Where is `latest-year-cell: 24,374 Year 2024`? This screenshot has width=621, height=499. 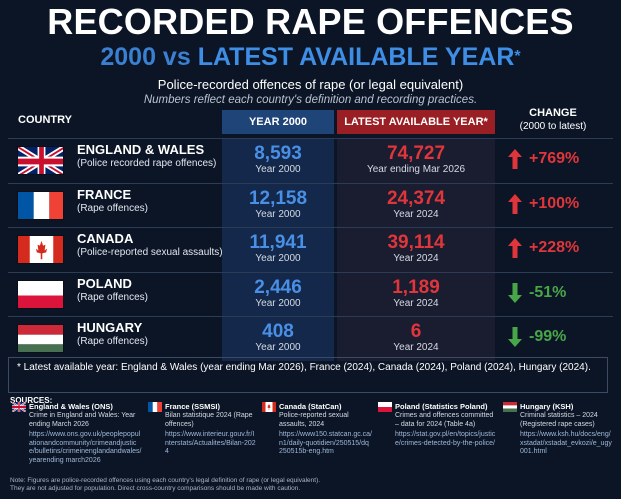
latest-year-cell: 24,374 Year 2024 is located at coordinates (416, 205).